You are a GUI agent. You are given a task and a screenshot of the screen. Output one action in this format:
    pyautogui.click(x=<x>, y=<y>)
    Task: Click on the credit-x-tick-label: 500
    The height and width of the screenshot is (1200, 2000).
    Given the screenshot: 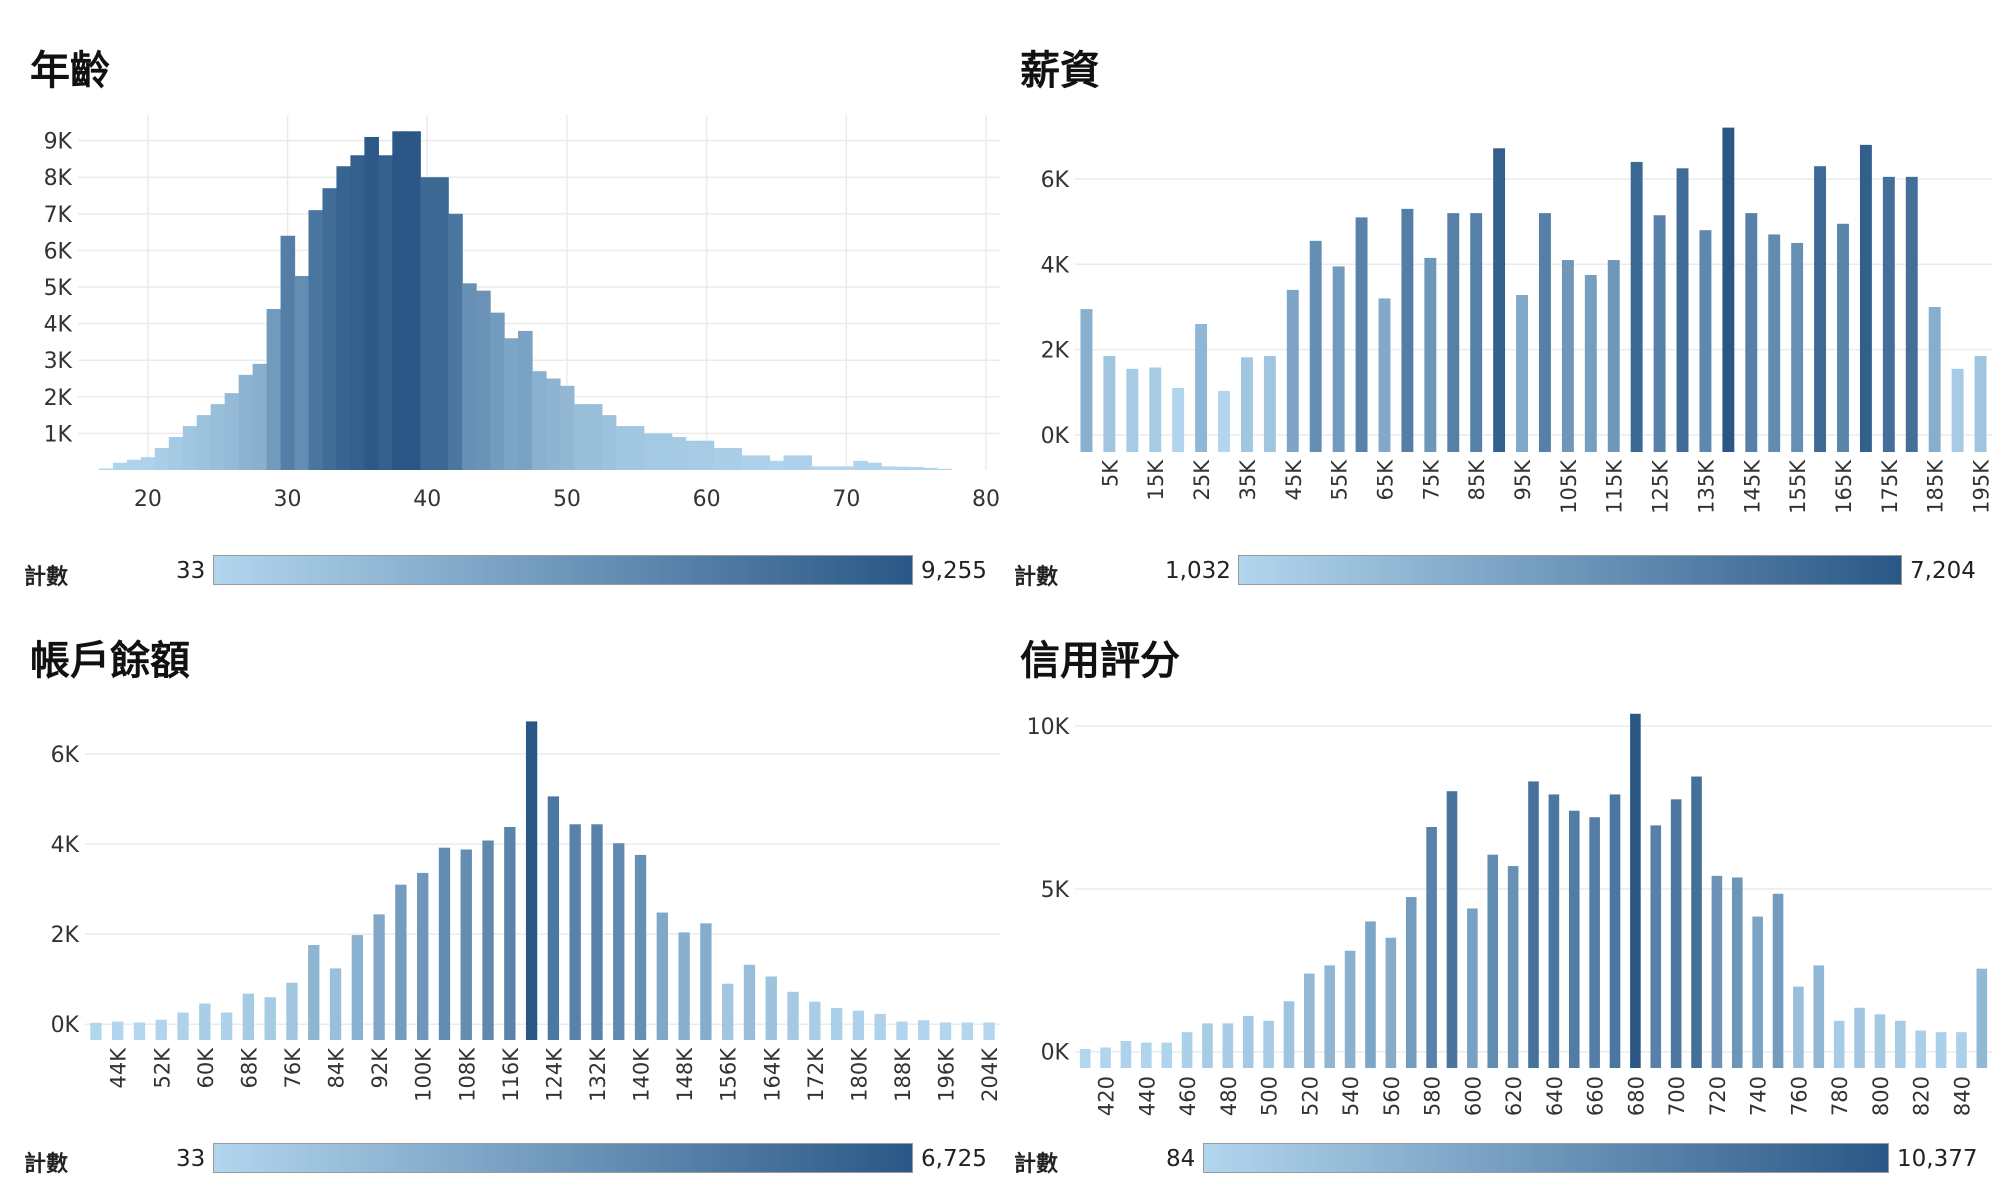 What is the action you would take?
    pyautogui.click(x=1270, y=1096)
    